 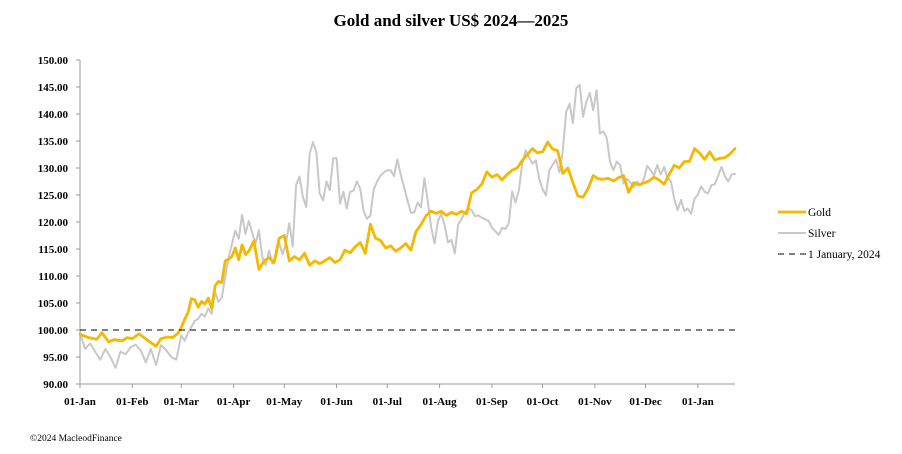 What do you see at coordinates (234, 402) in the screenshot?
I see `x-tick-label: 01-Apr` at bounding box center [234, 402].